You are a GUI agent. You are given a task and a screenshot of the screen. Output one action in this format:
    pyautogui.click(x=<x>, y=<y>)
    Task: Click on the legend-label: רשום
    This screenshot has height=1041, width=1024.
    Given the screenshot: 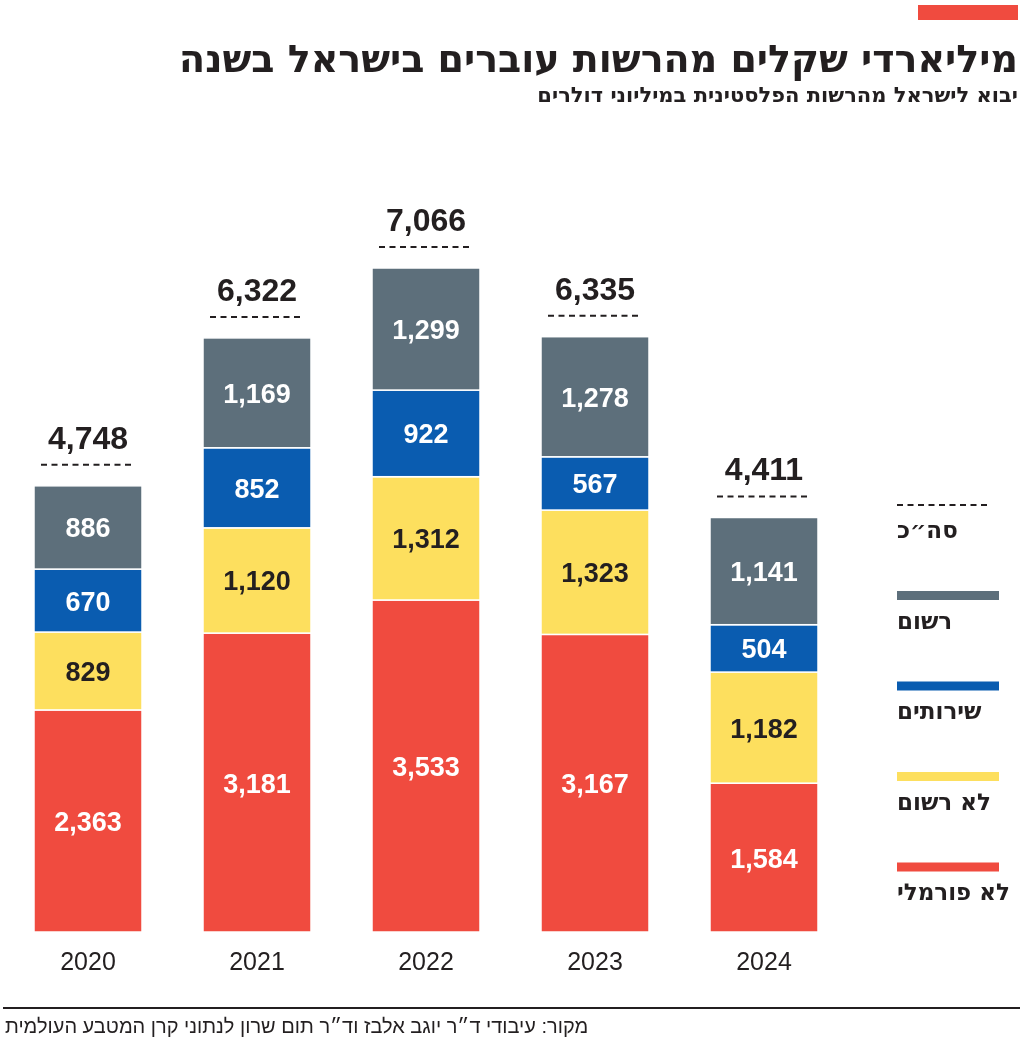 What is the action you would take?
    pyautogui.click(x=925, y=620)
    